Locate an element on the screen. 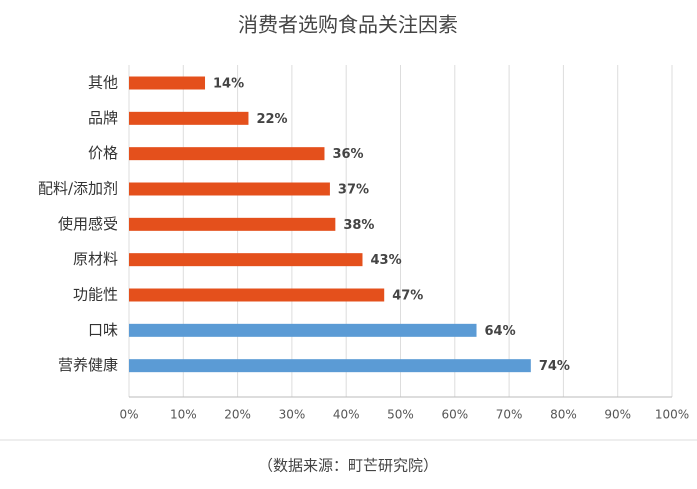 This screenshot has width=697, height=489. value-label: 38% is located at coordinates (358, 225).